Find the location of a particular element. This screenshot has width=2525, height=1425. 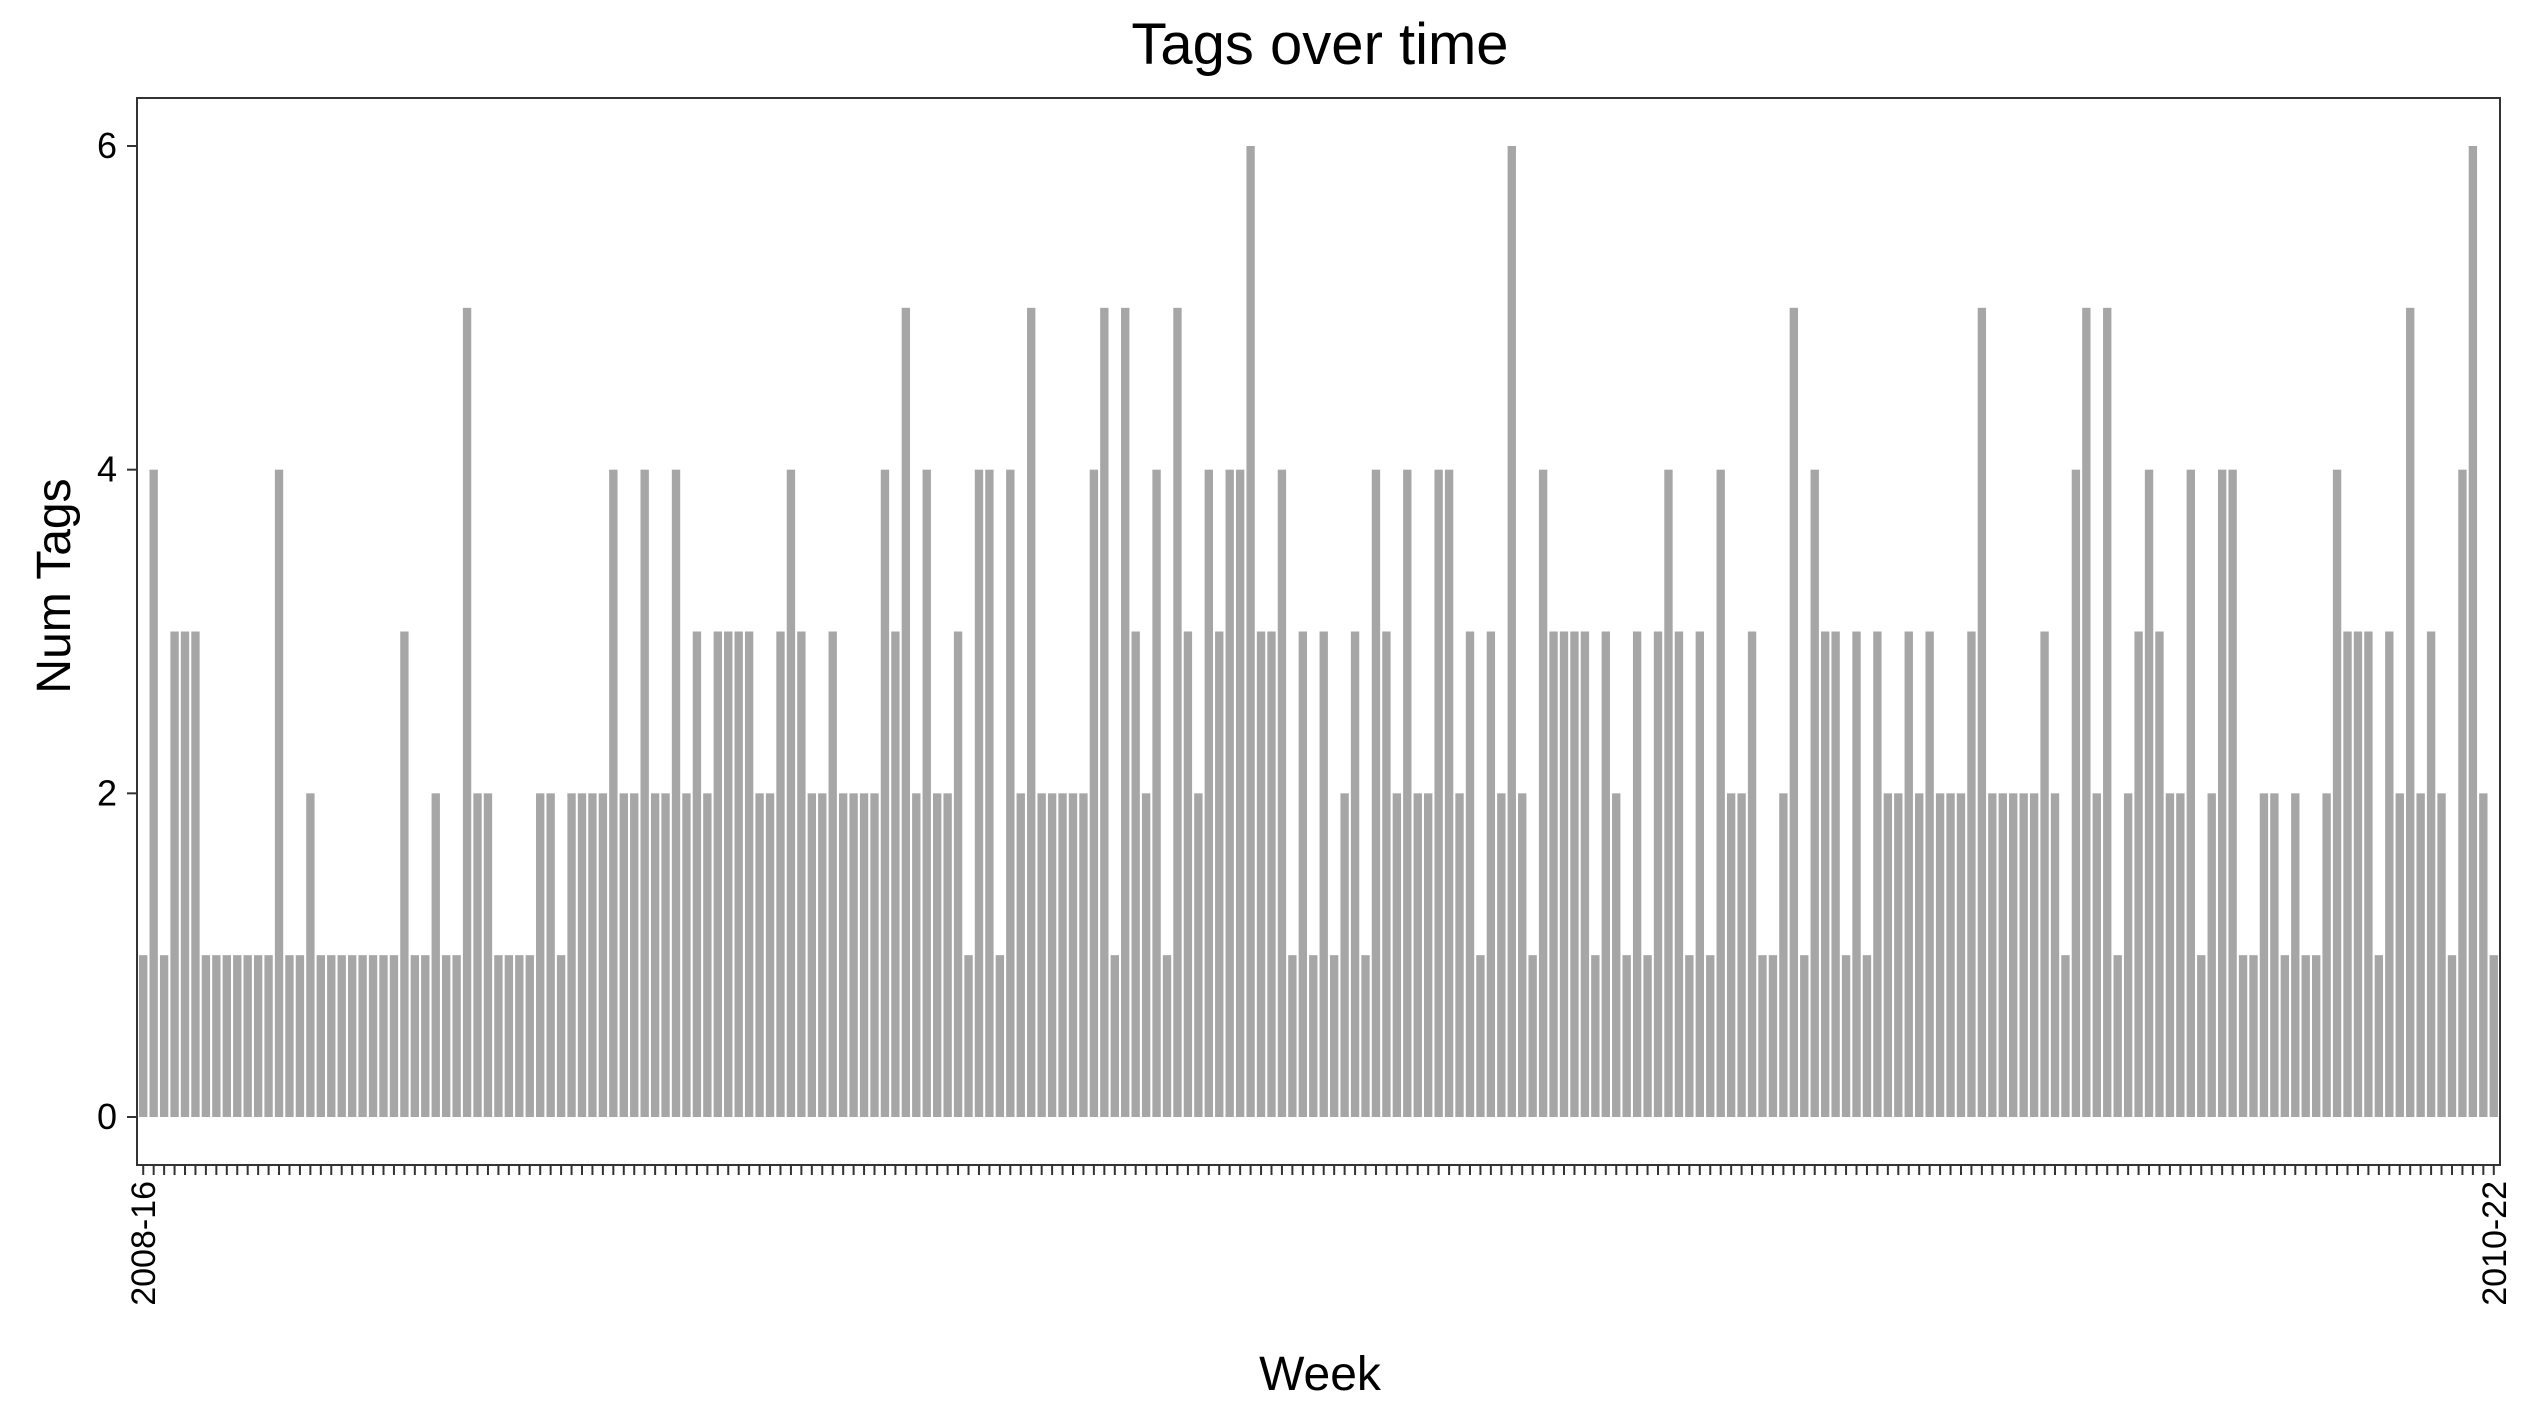

x-axis: 2008-16 2010-22 is located at coordinates (1319, 1235).